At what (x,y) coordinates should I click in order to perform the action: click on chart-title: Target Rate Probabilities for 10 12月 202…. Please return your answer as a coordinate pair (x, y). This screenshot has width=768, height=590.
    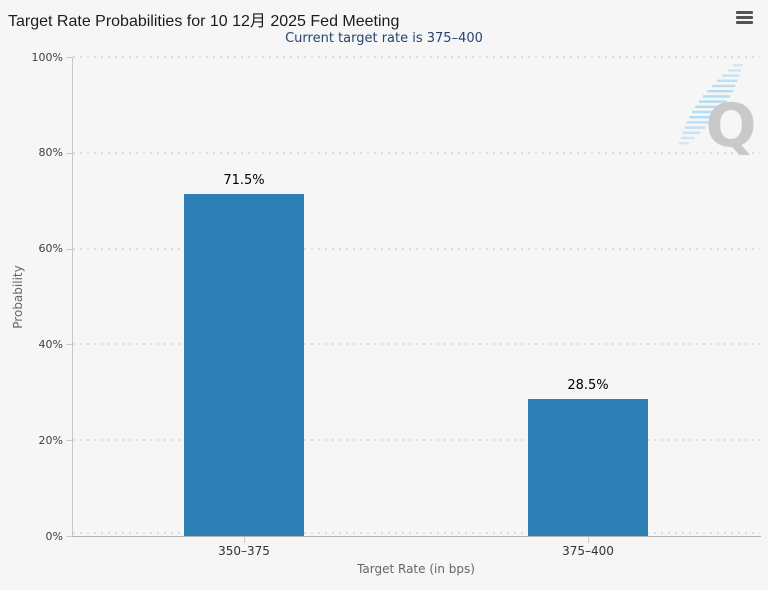
    Looking at the image, I should click on (204, 21).